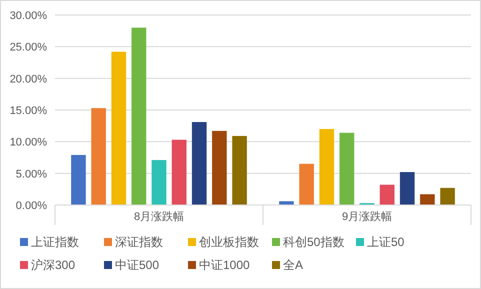 Image resolution: width=481 pixels, height=289 pixels. What do you see at coordinates (293, 265) in the screenshot?
I see `legend-label: 全A` at bounding box center [293, 265].